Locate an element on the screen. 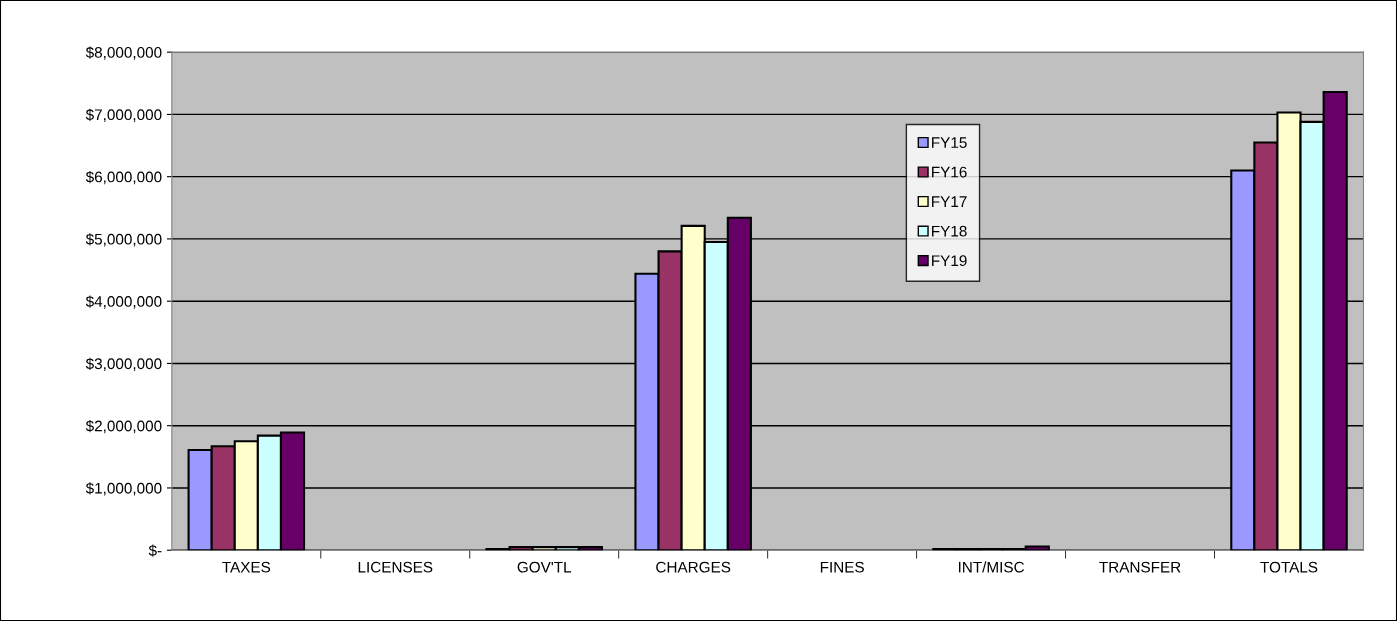  x-tick-label: CHARGES is located at coordinates (693, 567).